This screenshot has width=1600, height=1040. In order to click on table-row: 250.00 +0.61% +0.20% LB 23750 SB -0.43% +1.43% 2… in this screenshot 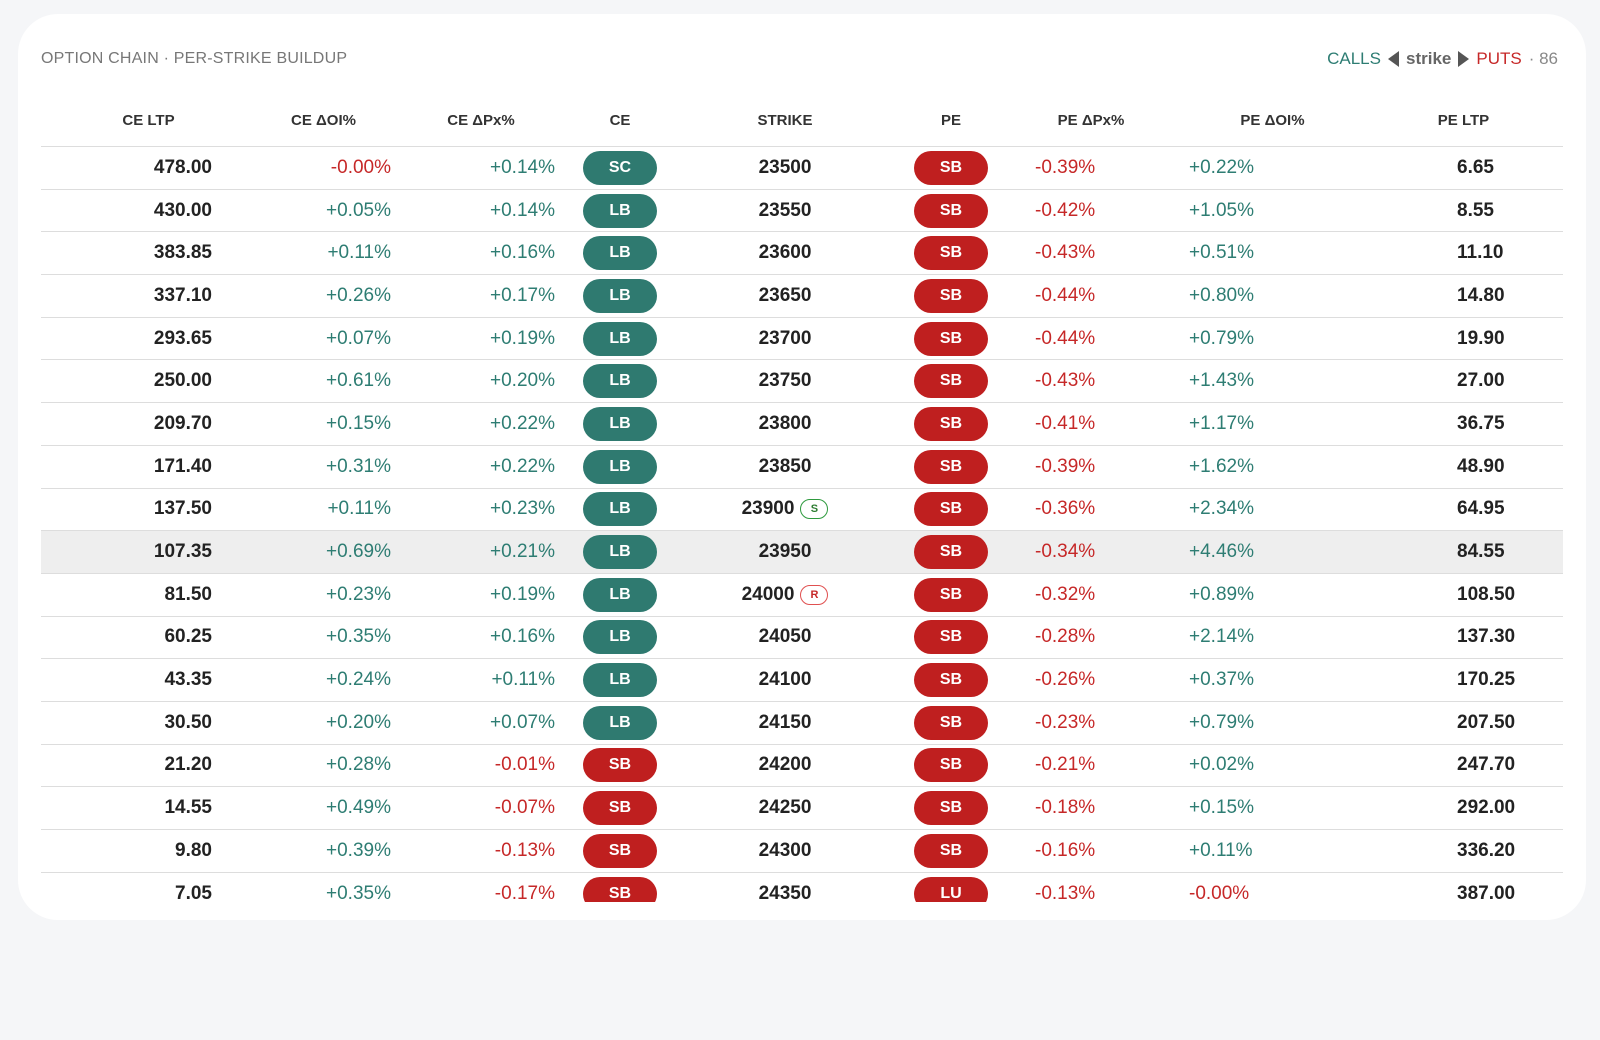, I will do `click(802, 381)`.